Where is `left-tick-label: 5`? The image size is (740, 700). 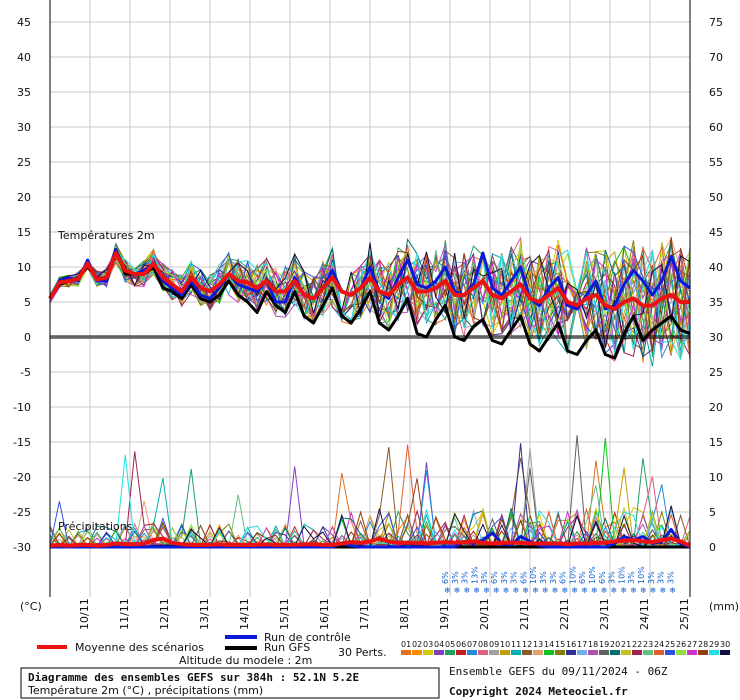 left-tick-label: 5 is located at coordinates (27, 302).